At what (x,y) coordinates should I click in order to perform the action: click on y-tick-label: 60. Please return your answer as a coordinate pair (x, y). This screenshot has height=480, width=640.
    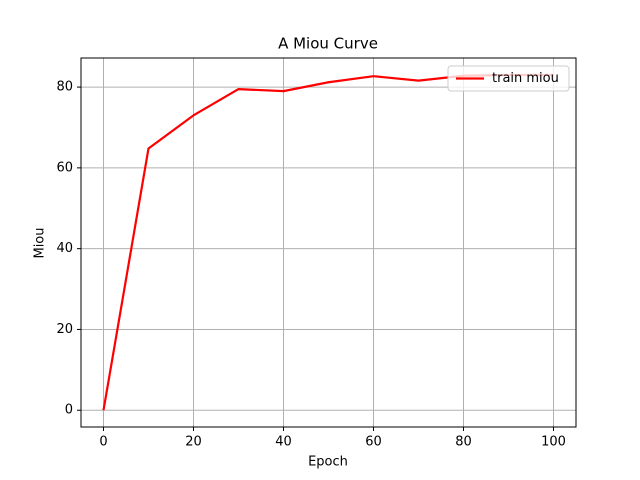
    Looking at the image, I should click on (64, 167).